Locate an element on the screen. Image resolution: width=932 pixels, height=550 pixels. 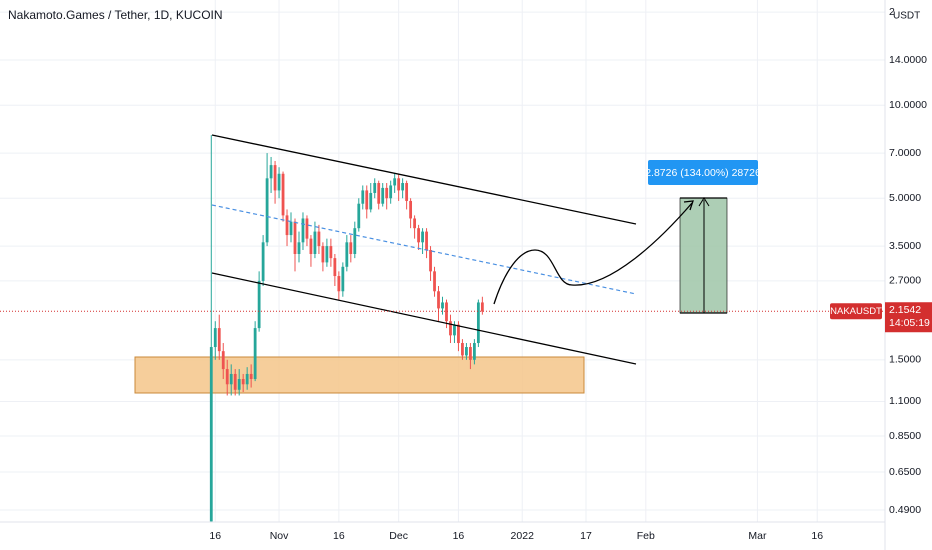
price-label: 2.1542 is located at coordinates (905, 310).